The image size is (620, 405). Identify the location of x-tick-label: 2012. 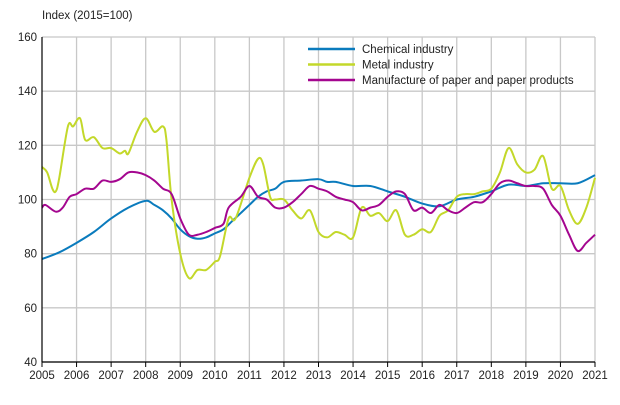
(284, 376).